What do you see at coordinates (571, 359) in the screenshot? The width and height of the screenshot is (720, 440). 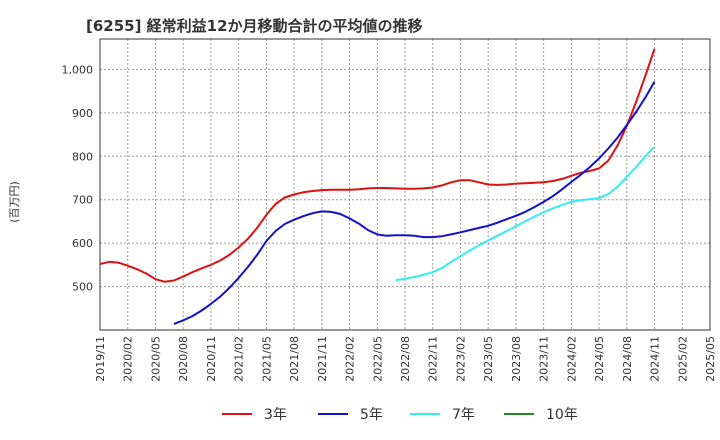 I see `x-tick-label: 2024/02` at bounding box center [571, 359].